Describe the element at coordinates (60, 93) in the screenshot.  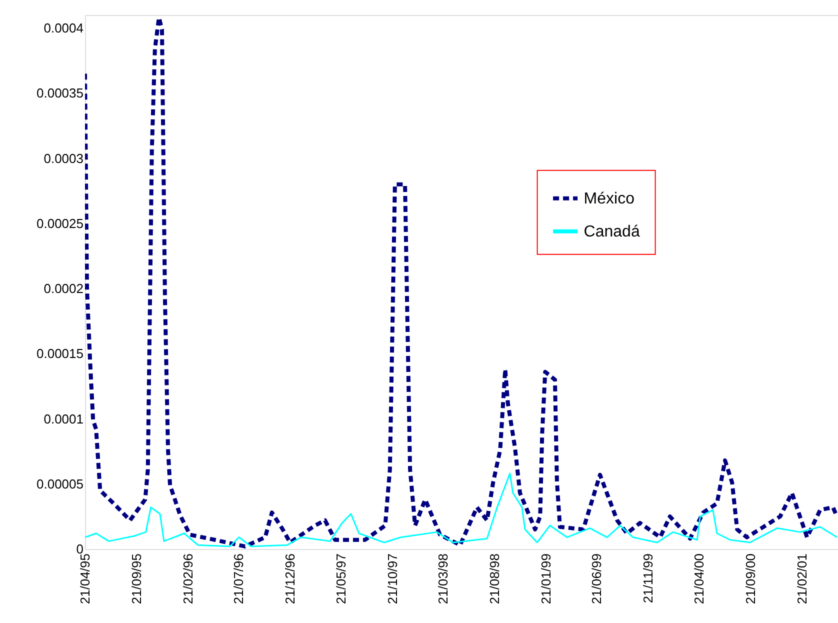
I see `y-tick-label: 0.00035` at that location.